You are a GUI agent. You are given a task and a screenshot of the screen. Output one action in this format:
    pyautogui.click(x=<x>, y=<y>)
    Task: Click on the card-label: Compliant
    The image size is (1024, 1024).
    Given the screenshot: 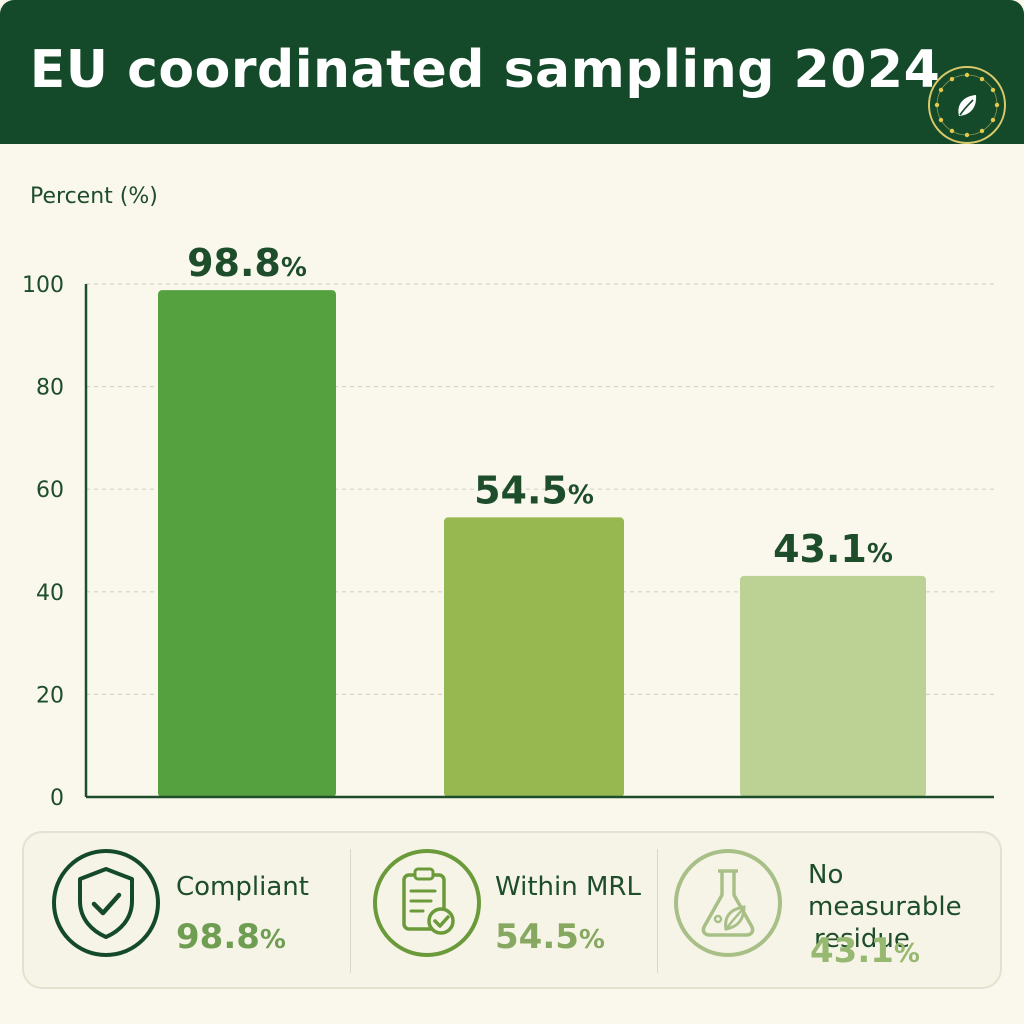 What is the action you would take?
    pyautogui.click(x=242, y=887)
    